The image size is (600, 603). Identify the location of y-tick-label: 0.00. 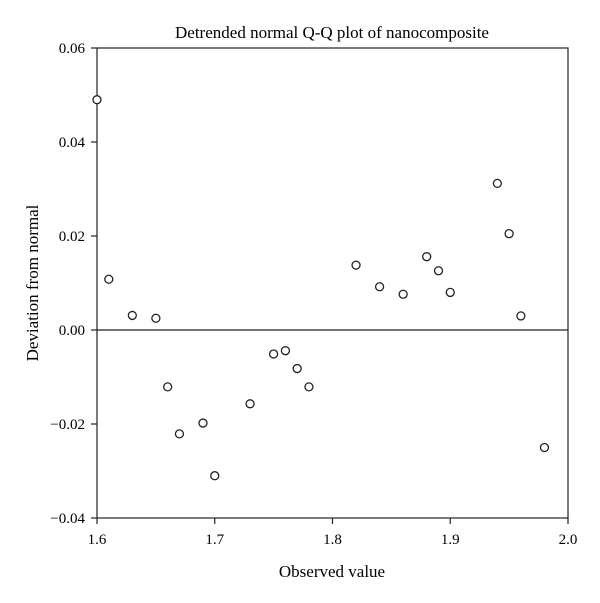
(72, 331).